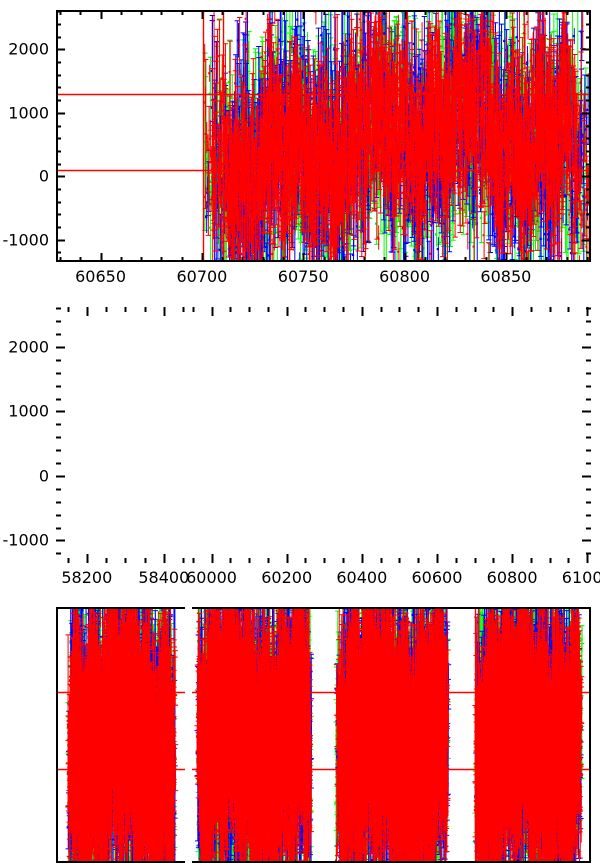  What do you see at coordinates (437, 577) in the screenshot?
I see `x-tick-label: 60600` at bounding box center [437, 577].